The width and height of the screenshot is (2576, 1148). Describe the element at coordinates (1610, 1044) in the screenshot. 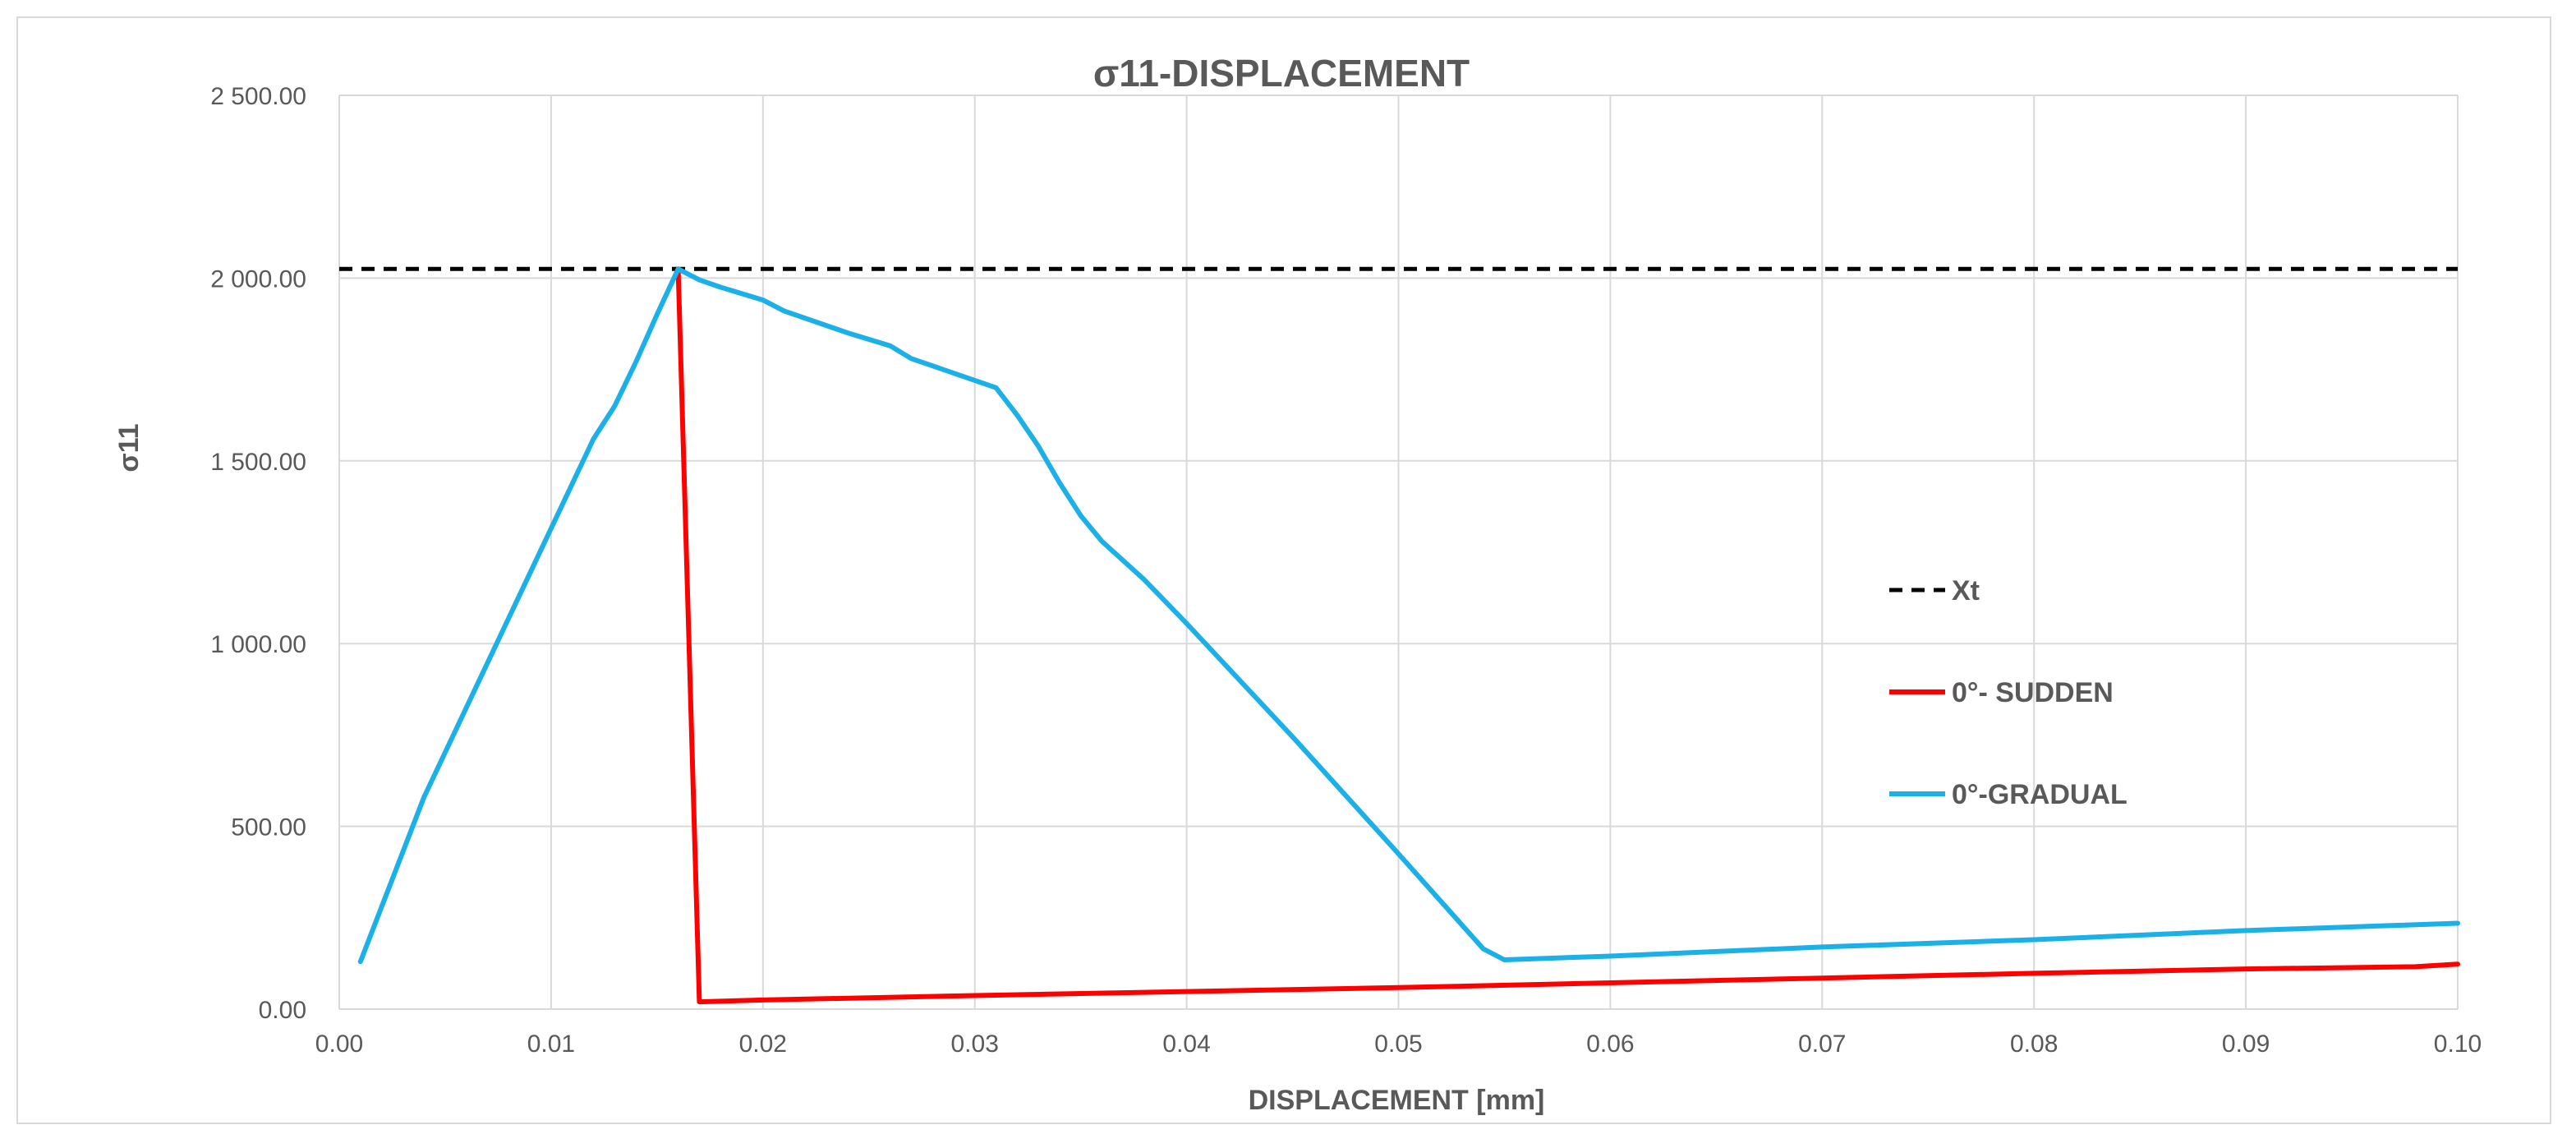

I see `x-tick-label: 0.06` at that location.